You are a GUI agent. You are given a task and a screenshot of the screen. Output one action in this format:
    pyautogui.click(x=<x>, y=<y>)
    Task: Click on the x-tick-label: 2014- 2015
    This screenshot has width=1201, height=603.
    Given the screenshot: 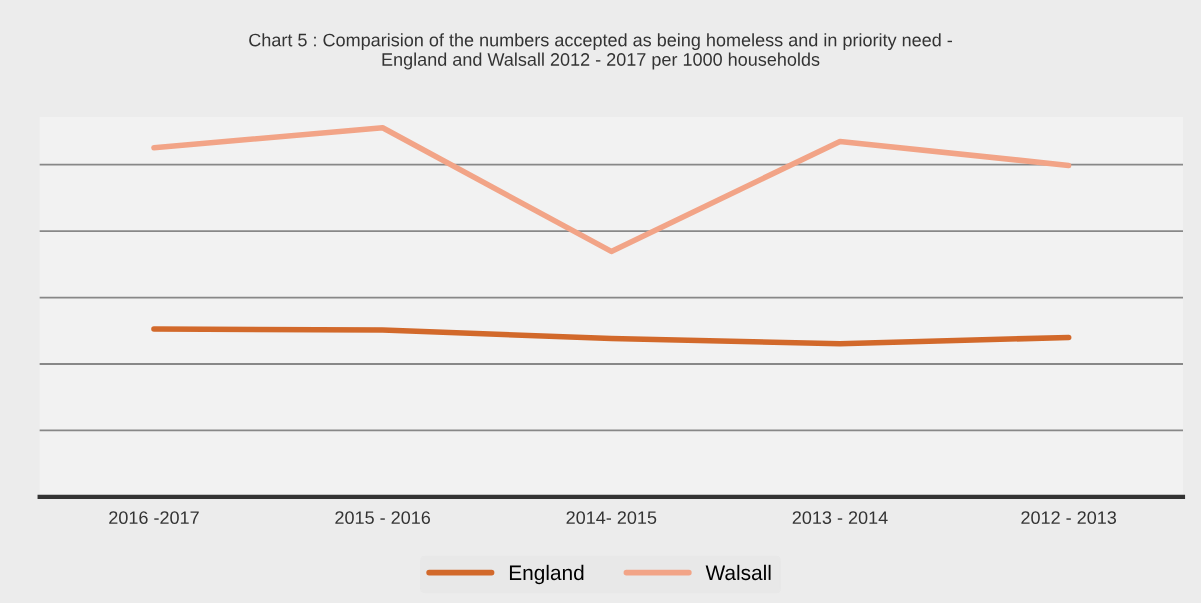 What is the action you would take?
    pyautogui.click(x=611, y=518)
    